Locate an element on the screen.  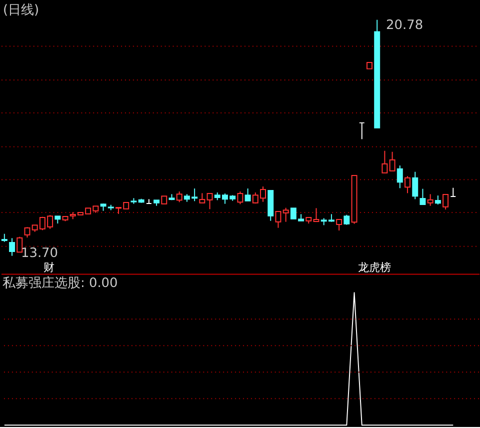
annotation: 13.70 is located at coordinates (39, 253).